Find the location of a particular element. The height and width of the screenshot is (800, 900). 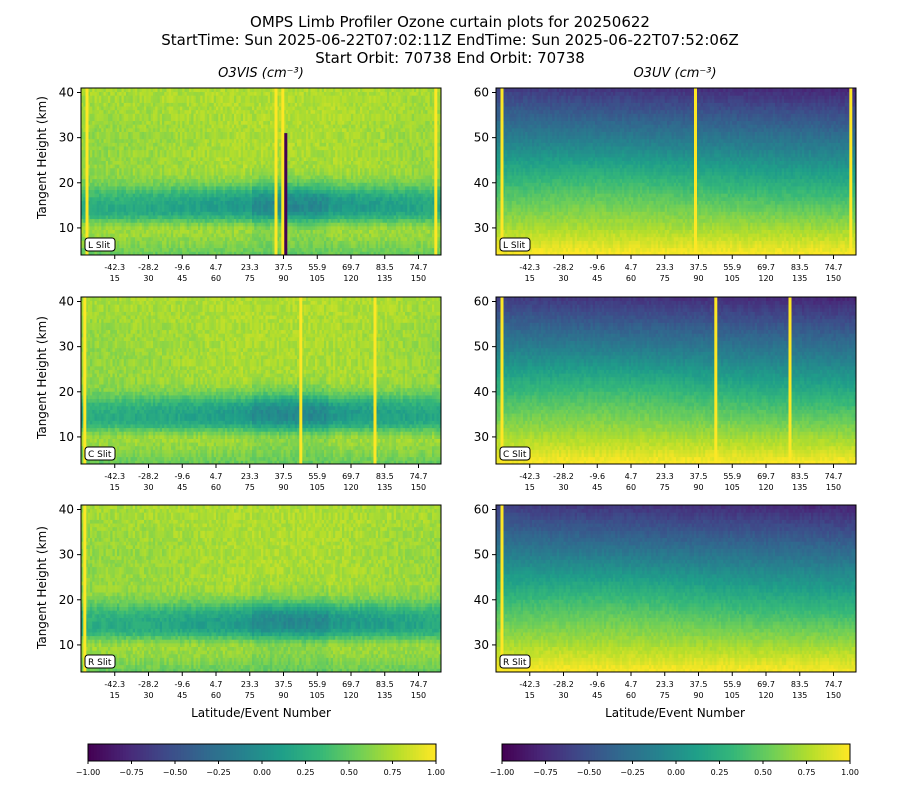

x-tick-event: 45 is located at coordinates (182, 278).